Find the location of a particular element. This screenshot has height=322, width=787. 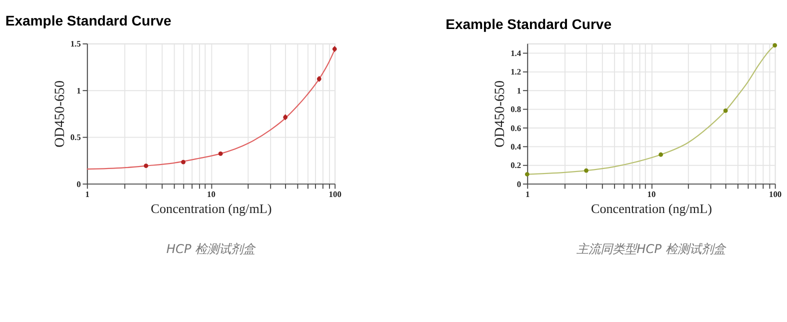

y-tick-label: 1.2 is located at coordinates (516, 72).